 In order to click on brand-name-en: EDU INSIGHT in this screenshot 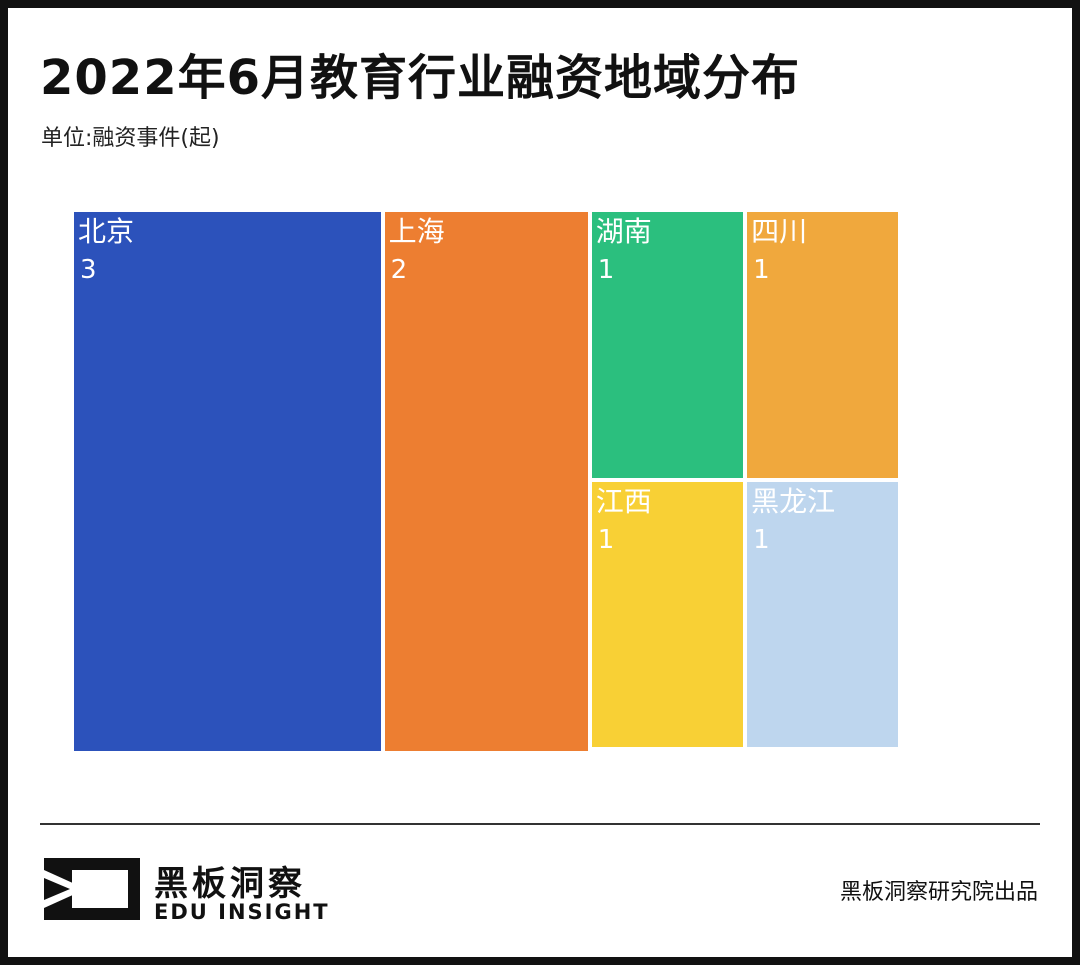, I will do `click(242, 912)`.